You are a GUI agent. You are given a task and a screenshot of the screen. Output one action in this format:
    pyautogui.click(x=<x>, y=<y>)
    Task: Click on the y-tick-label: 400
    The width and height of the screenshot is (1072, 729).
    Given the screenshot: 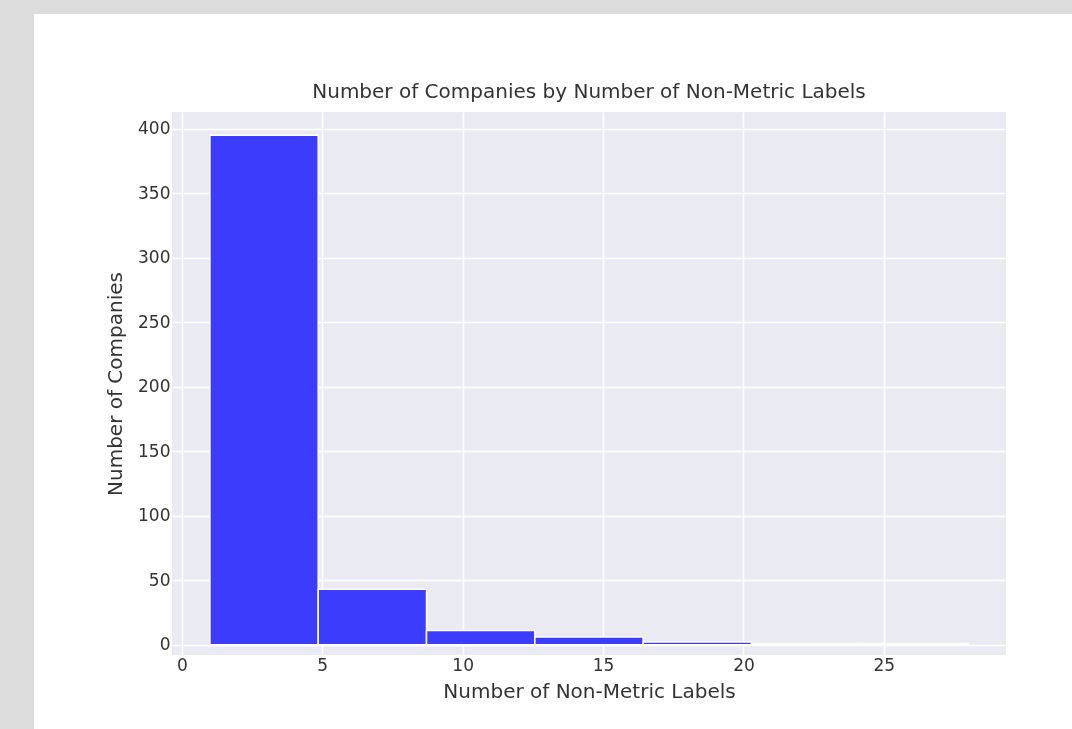 What is the action you would take?
    pyautogui.click(x=154, y=128)
    